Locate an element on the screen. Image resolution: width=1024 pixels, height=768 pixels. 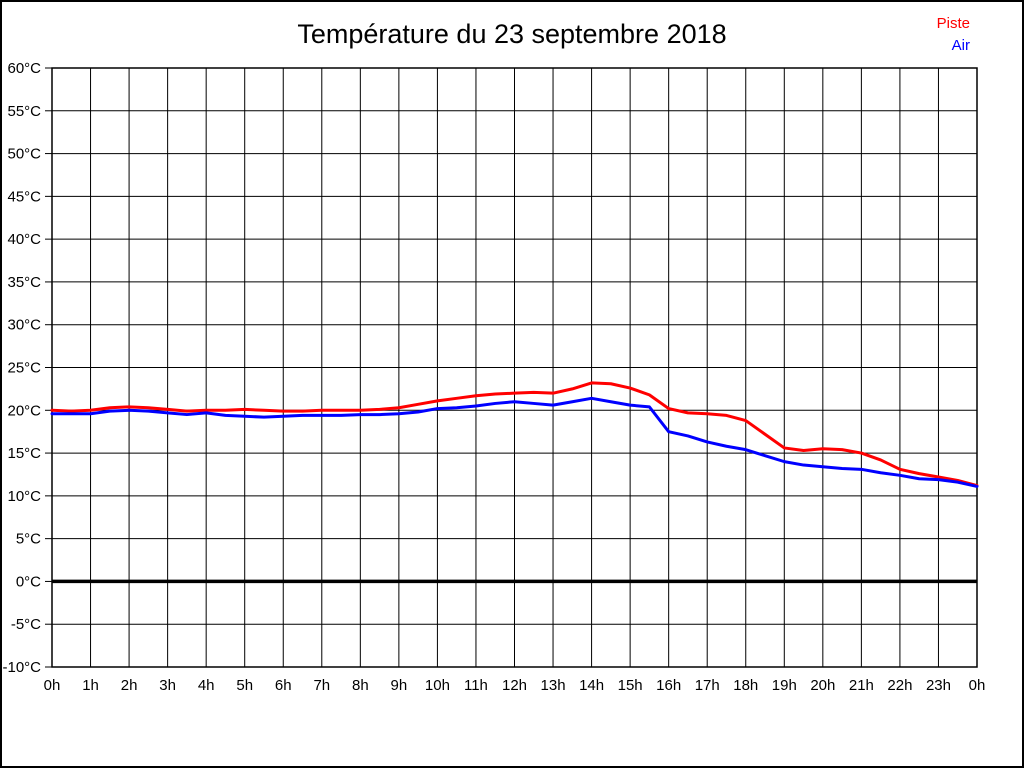
chart-title: Température du 23 septembre 2018 is located at coordinates (512, 34).